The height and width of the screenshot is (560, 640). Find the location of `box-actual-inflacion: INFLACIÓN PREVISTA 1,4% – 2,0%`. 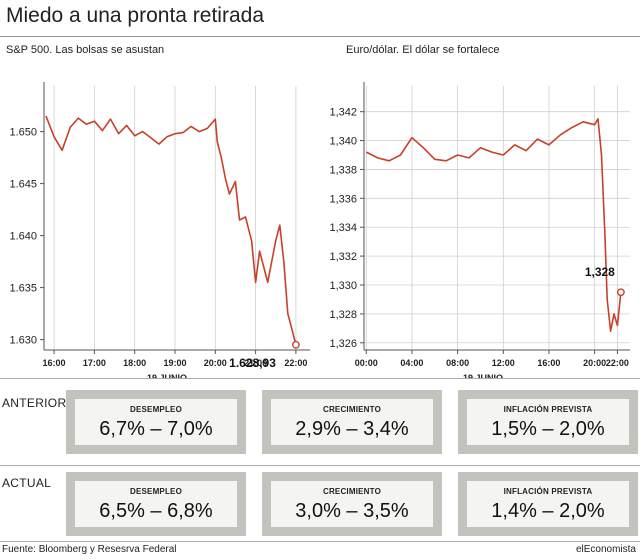

box-actual-inflacion: INFLACIÓN PREVISTA 1,4% – 2,0% is located at coordinates (548, 504).